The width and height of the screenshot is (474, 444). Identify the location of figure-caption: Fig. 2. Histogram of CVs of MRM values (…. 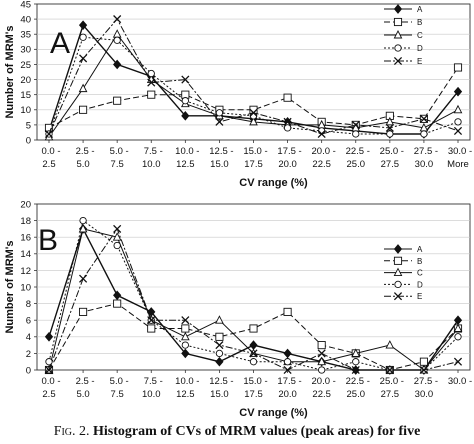
(237, 434).